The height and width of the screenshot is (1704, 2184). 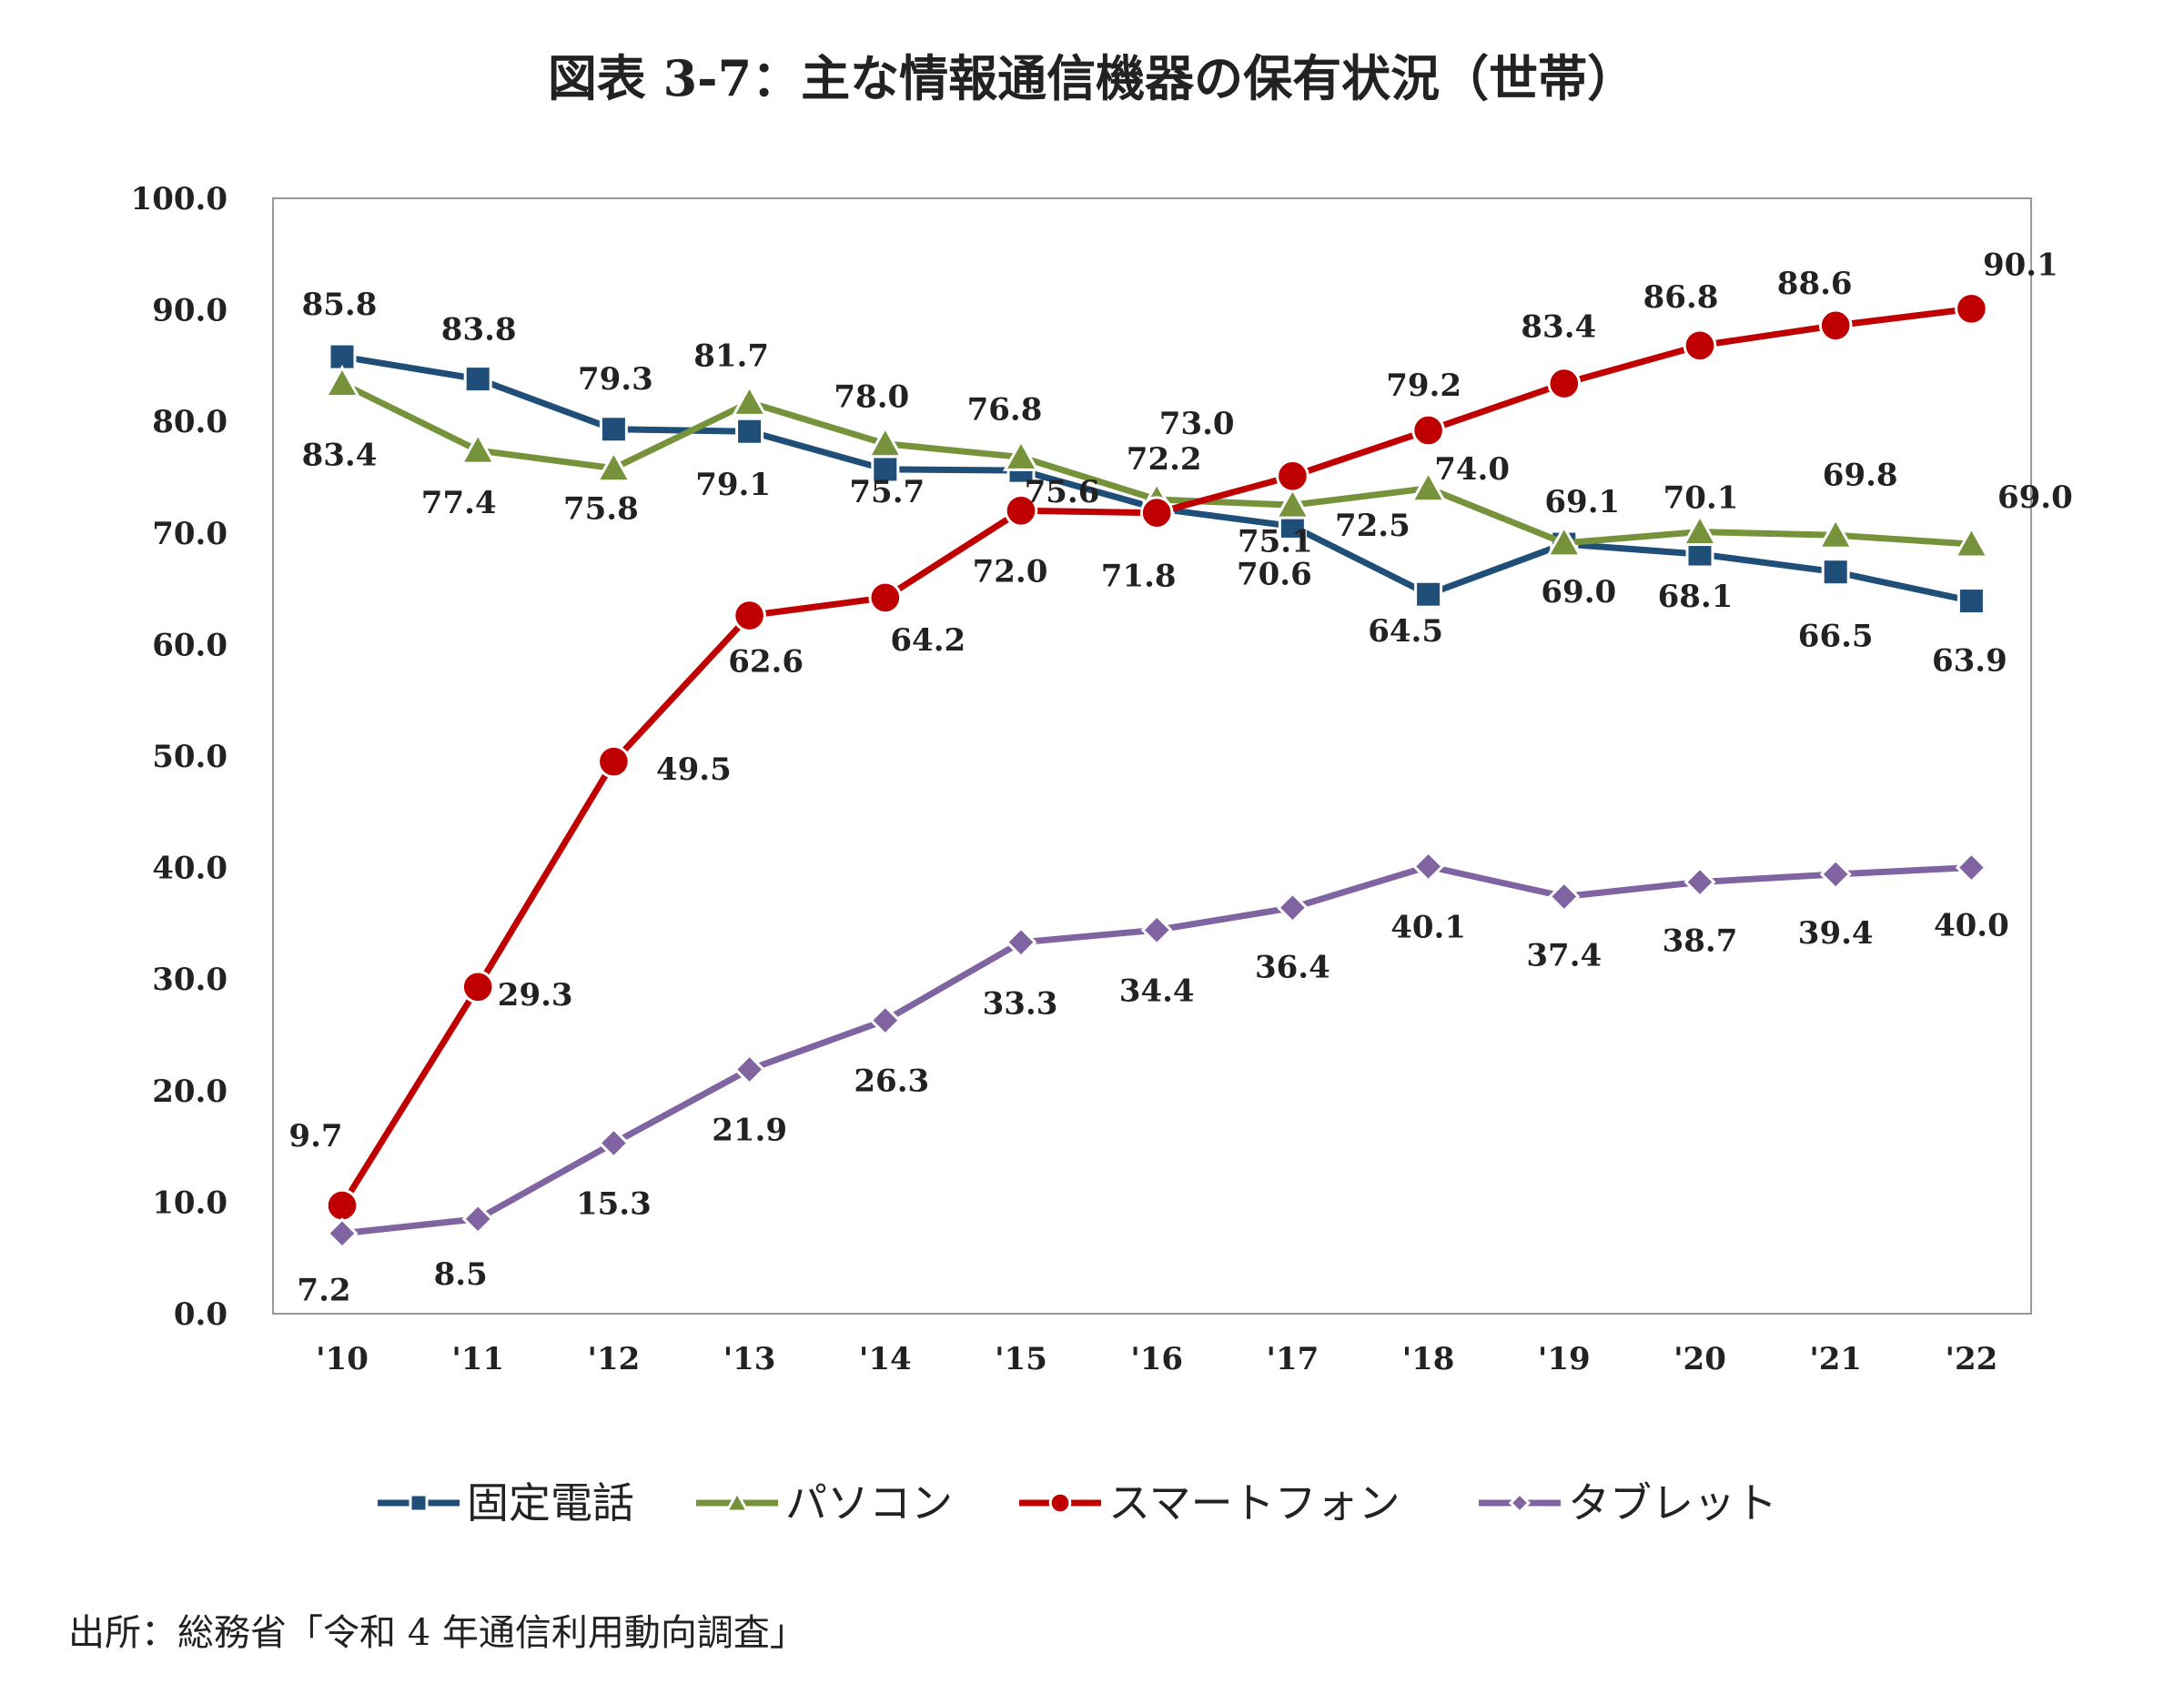 I want to click on legend-item: スマートフォン, so click(x=1209, y=1503).